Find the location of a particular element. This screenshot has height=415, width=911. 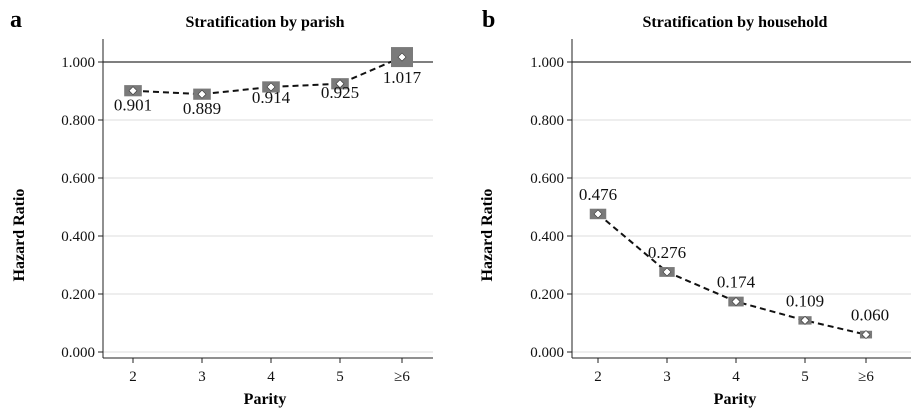

data-labels-b: 0.476 0.276 0.174 0.109 0.060 is located at coordinates (734, 255).